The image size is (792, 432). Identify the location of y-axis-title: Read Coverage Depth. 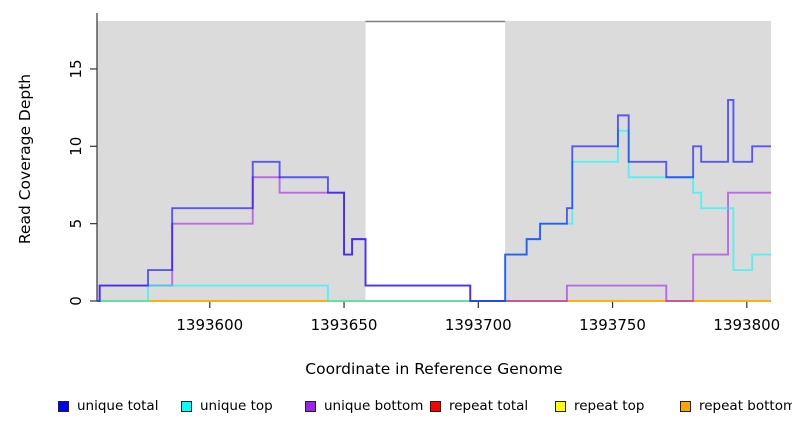
(25, 159).